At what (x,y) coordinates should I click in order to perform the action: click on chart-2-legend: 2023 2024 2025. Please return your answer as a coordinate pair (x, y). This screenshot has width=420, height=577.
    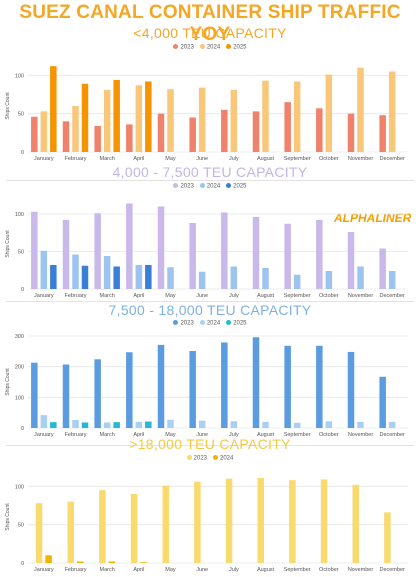
    Looking at the image, I should click on (210, 186).